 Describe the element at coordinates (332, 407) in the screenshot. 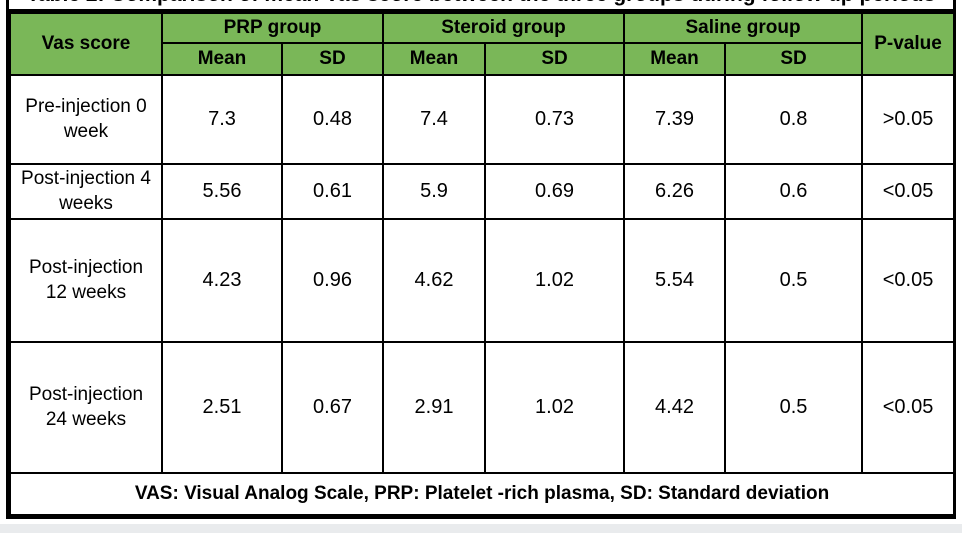

I see `cell-prp-sd: 0.67` at that location.